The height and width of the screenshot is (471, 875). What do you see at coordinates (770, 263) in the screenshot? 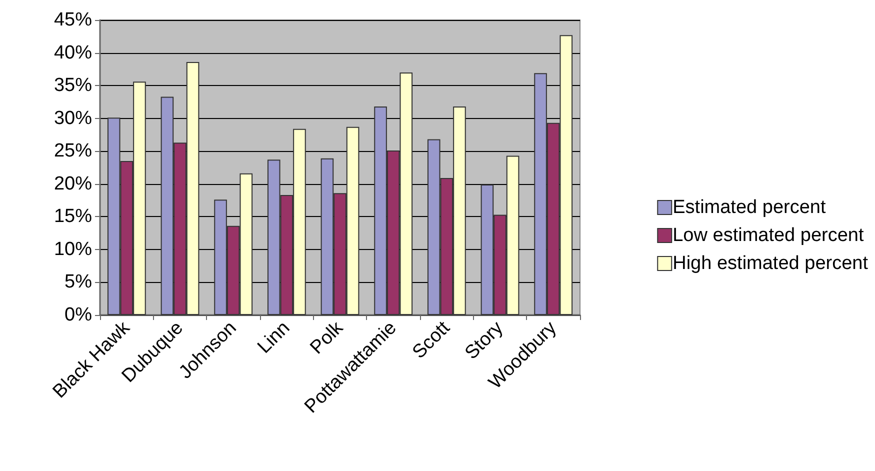
I see `legend-label: High estimated percent` at bounding box center [770, 263].